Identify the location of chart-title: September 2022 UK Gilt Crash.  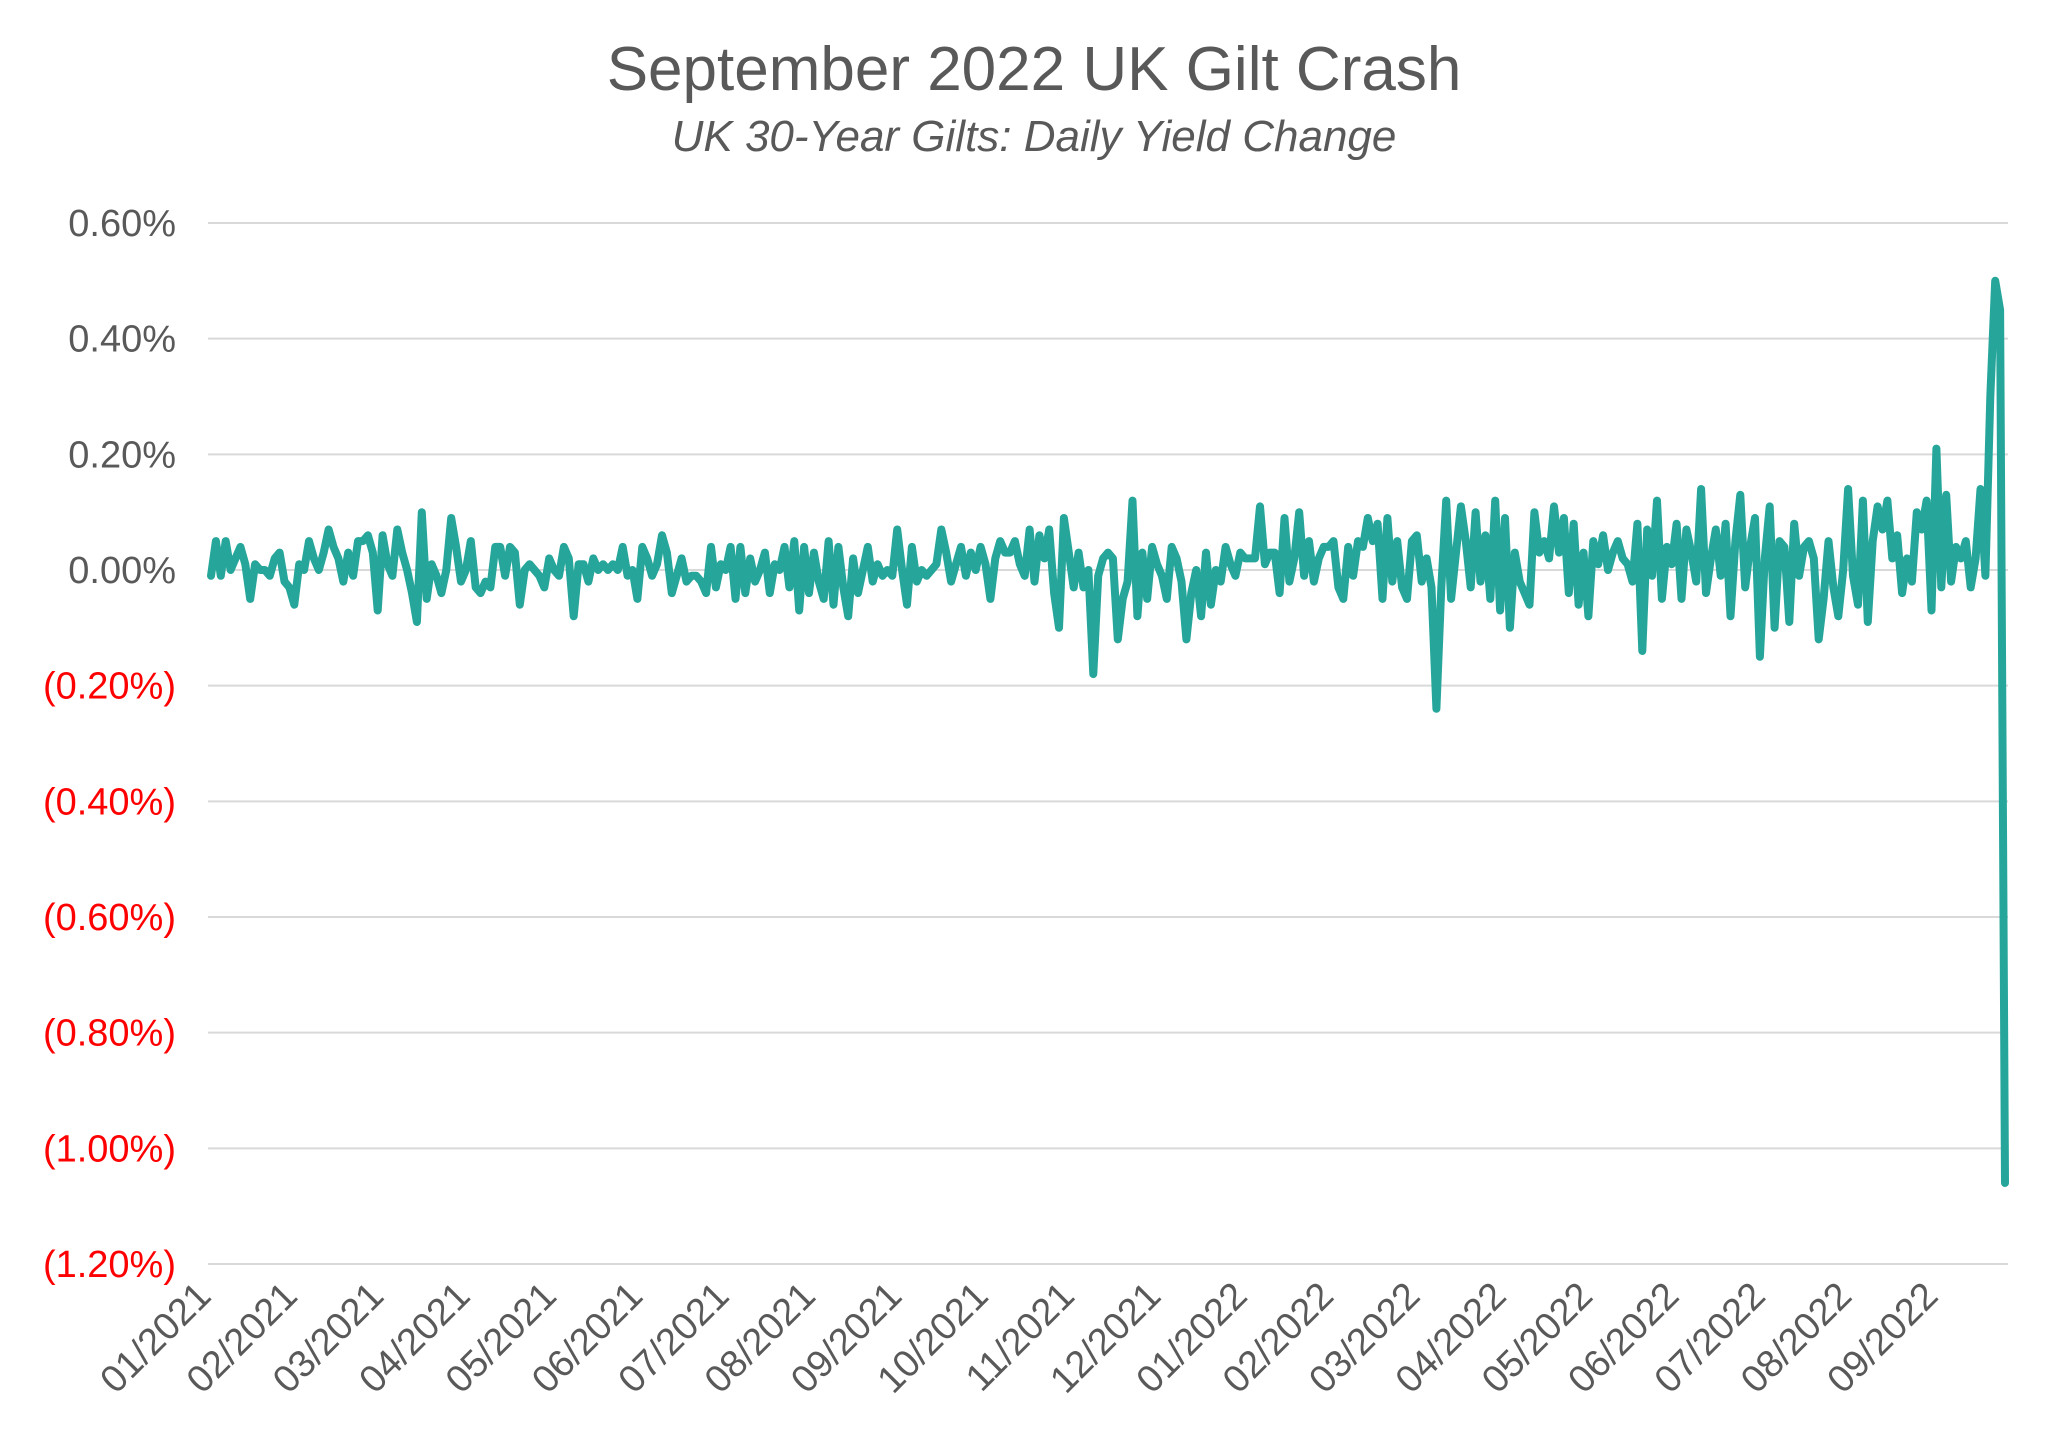
(1034, 69).